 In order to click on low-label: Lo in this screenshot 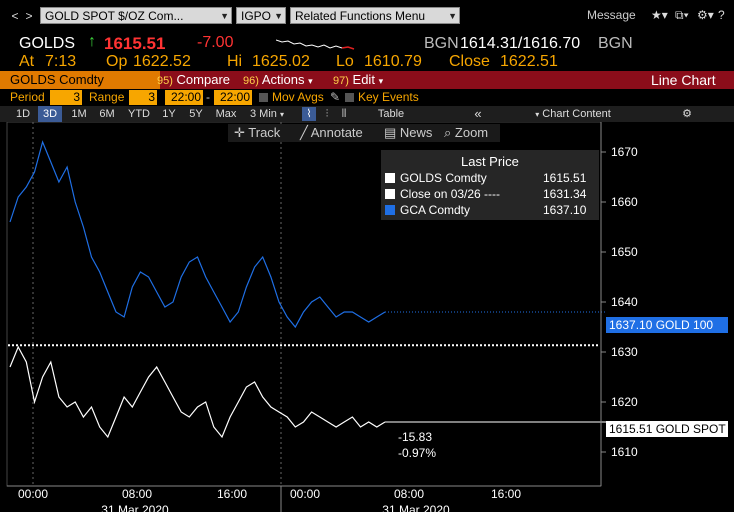, I will do `click(345, 61)`.